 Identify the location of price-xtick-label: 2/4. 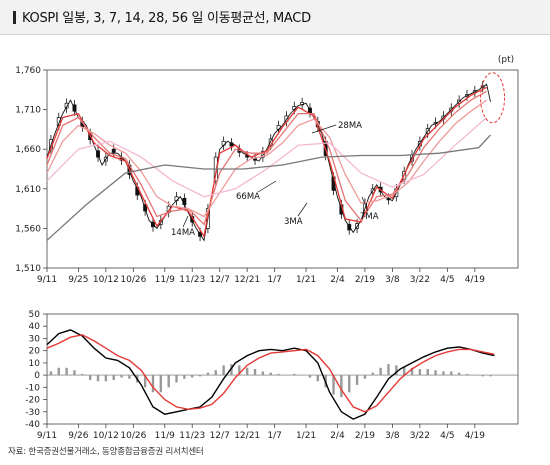
(337, 280).